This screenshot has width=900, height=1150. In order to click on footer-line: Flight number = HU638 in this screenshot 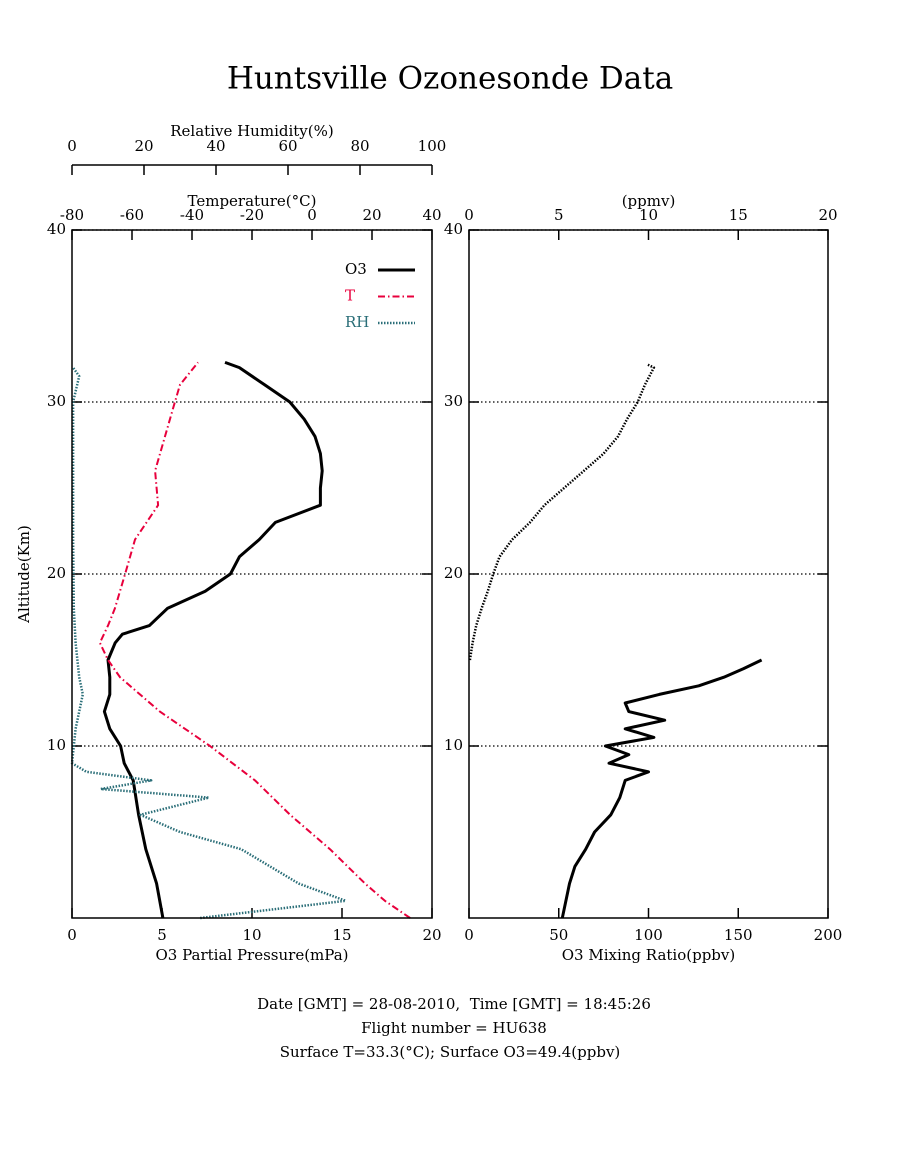, I will do `click(454, 1028)`.